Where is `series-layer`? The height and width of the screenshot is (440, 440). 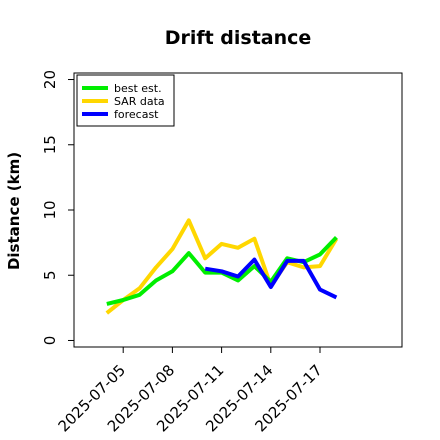 series-layer is located at coordinates (222, 266).